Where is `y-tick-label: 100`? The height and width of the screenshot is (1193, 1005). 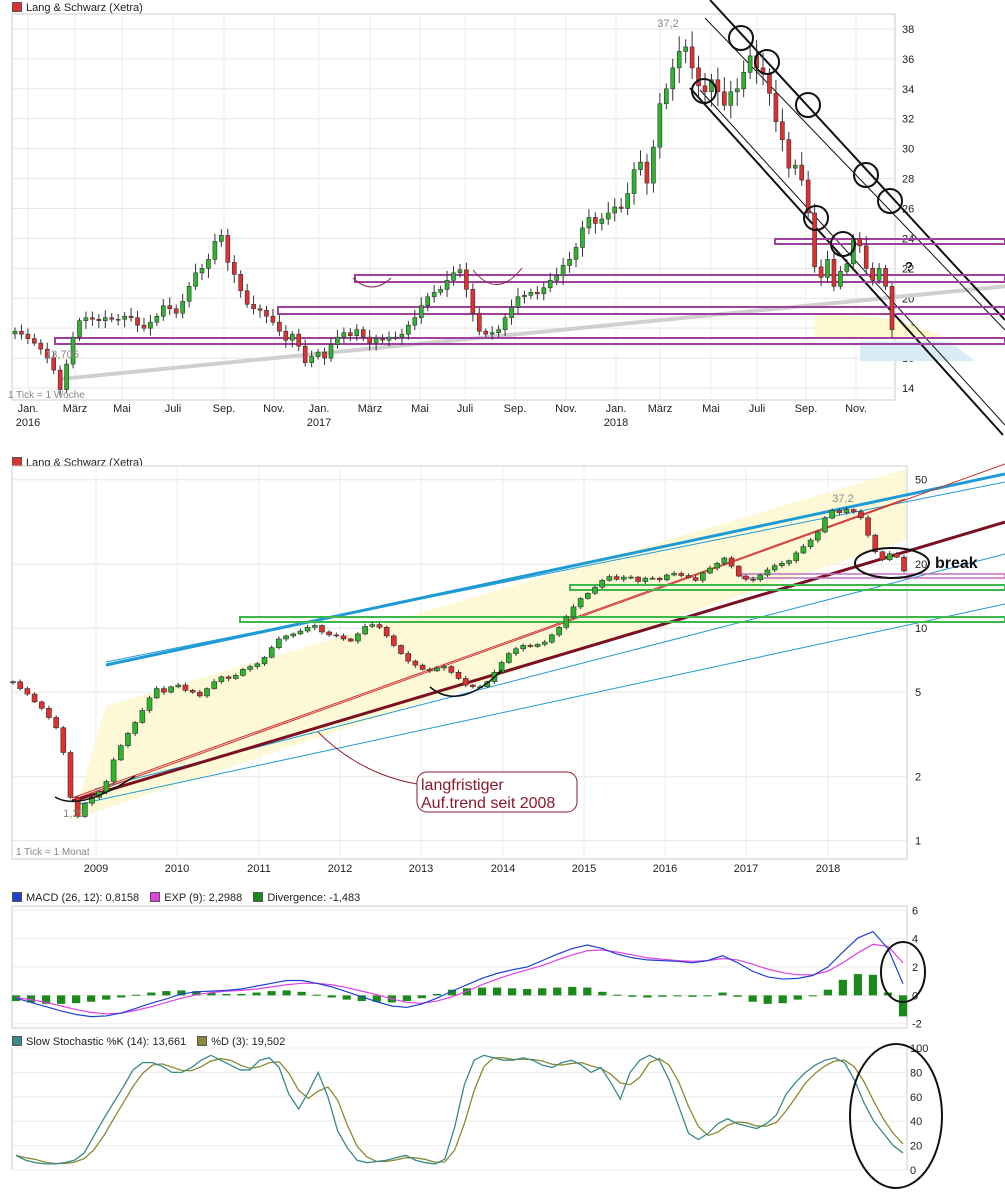 y-tick-label: 100 is located at coordinates (919, 1049).